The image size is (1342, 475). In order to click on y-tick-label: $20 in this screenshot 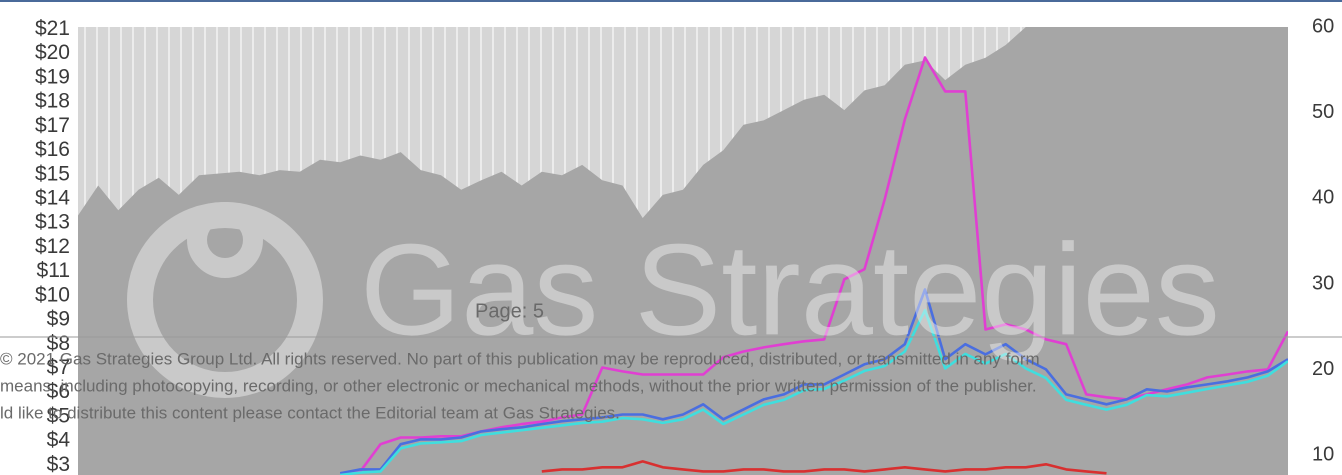, I will do `click(52, 52)`.